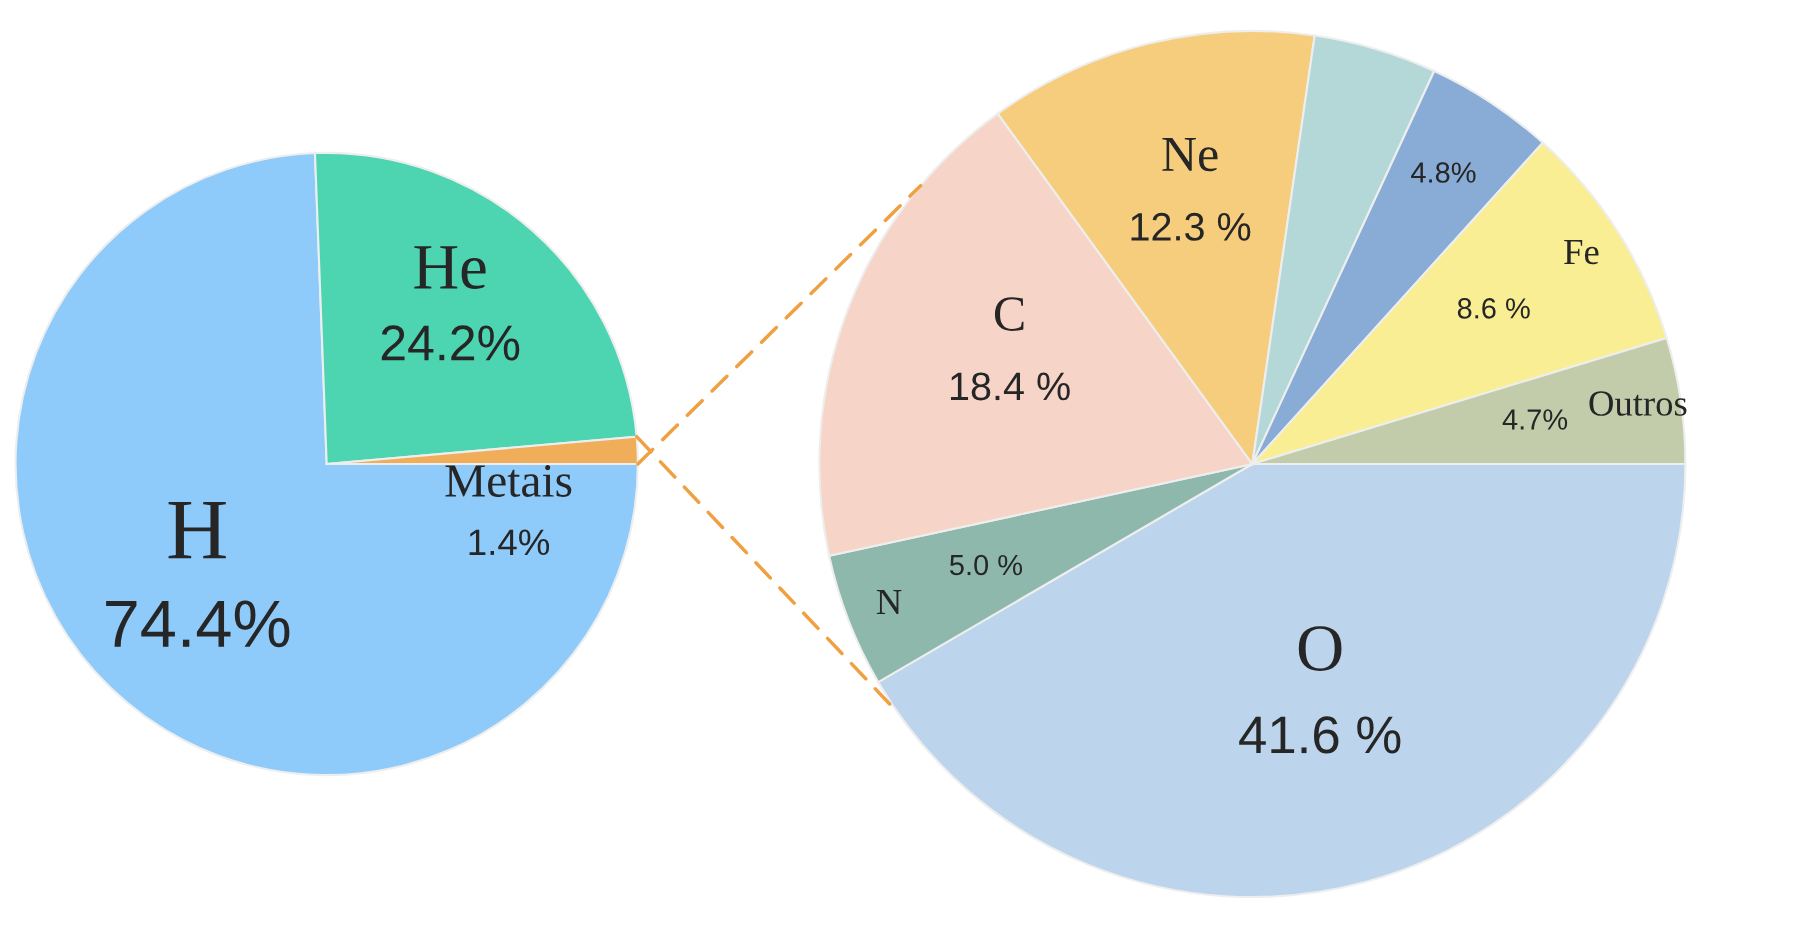  Describe the element at coordinates (1535, 419) in the screenshot. I see `data-label: 4.7%` at that location.